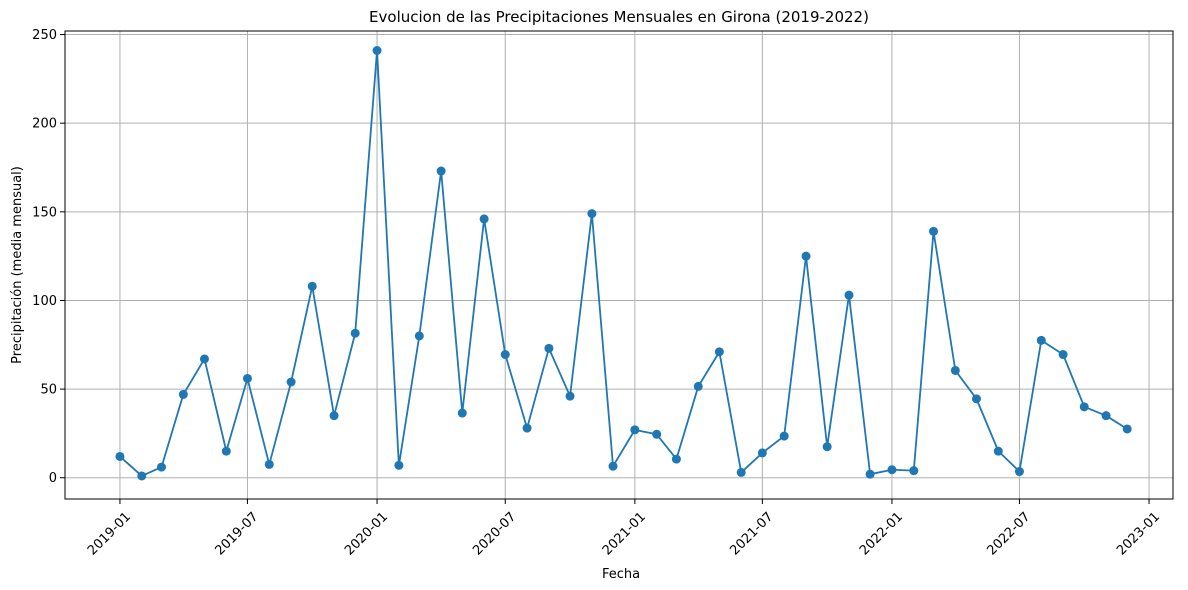 The image size is (1188, 590). What do you see at coordinates (236, 533) in the screenshot?
I see `x-tick-label: 2019-07` at bounding box center [236, 533].